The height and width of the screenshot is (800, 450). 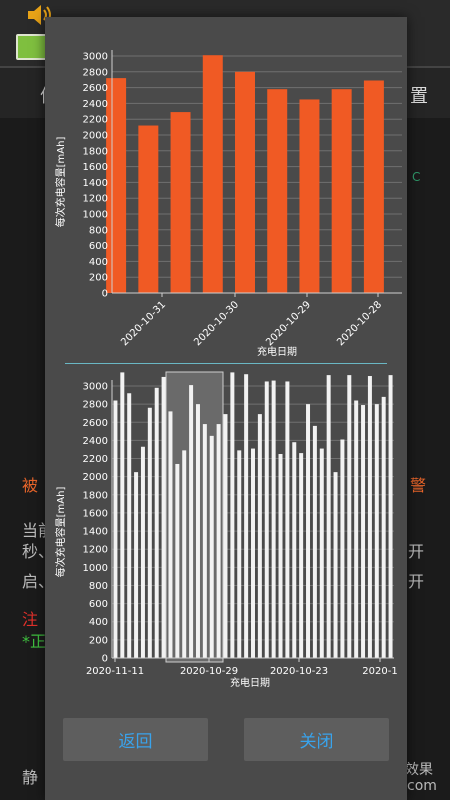 What do you see at coordinates (419, 96) in the screenshot?
I see `tab-right-fragment: 置` at bounding box center [419, 96].